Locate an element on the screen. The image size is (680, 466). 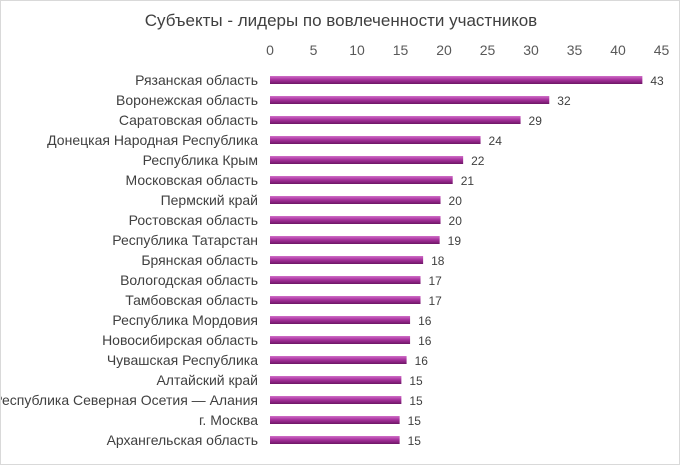
data-label: 29 is located at coordinates (536, 121).